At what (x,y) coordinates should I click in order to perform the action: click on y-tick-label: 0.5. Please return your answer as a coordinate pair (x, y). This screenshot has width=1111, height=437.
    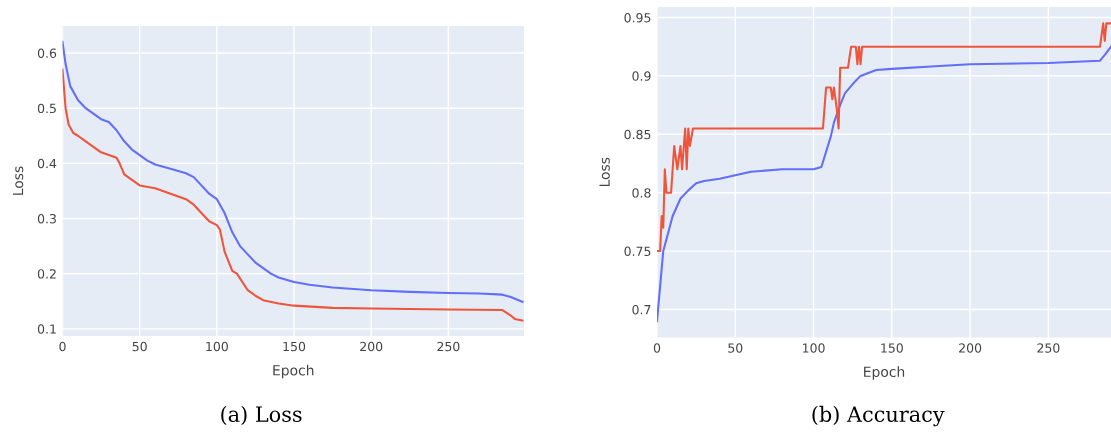
    Looking at the image, I should click on (46, 108).